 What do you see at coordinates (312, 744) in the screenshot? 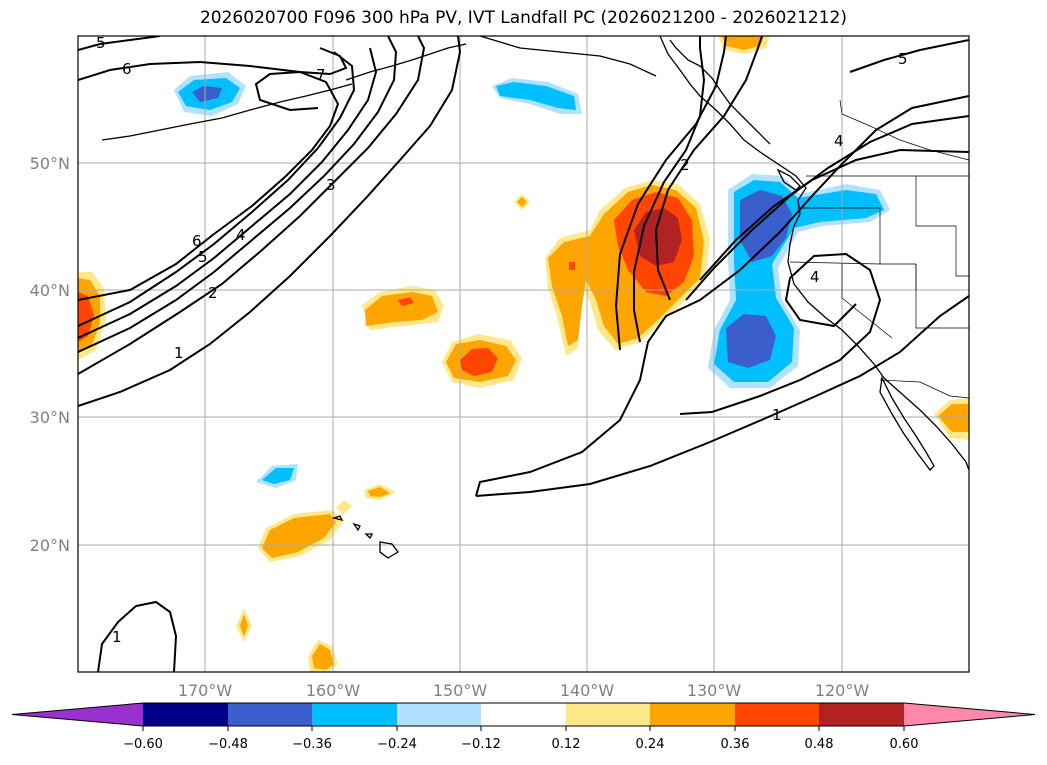
I see `colorbar-tick-label: −0.36` at bounding box center [312, 744].